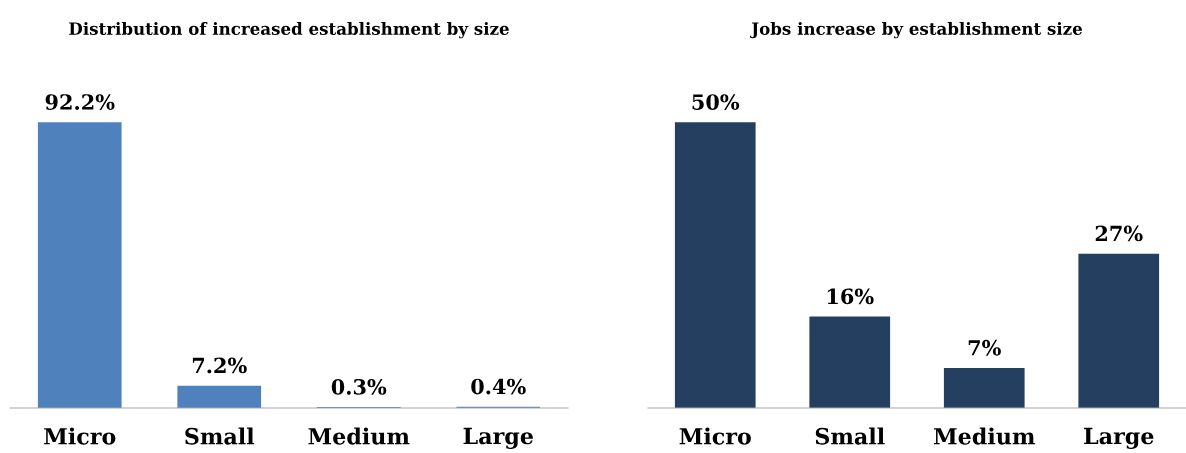  What do you see at coordinates (850, 296) in the screenshot?
I see `data-label: 16%` at bounding box center [850, 296].